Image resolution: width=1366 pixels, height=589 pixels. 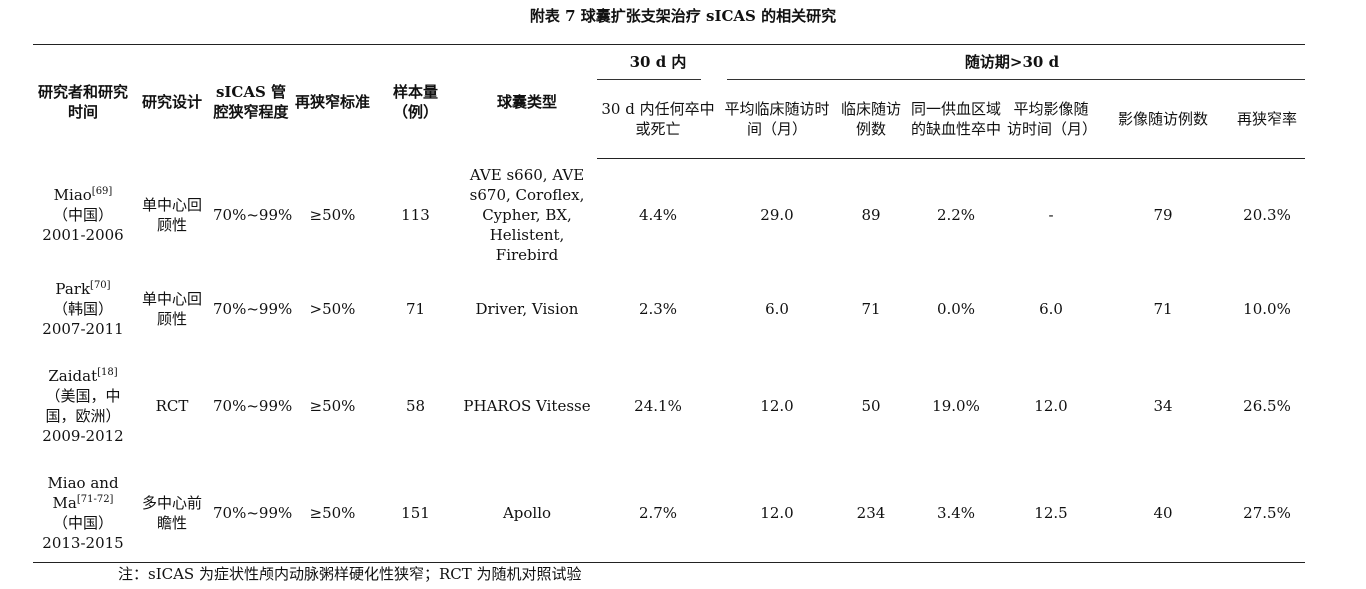 What do you see at coordinates (956, 308) in the screenshot?
I see `isch-cell: 0.0%` at bounding box center [956, 308].